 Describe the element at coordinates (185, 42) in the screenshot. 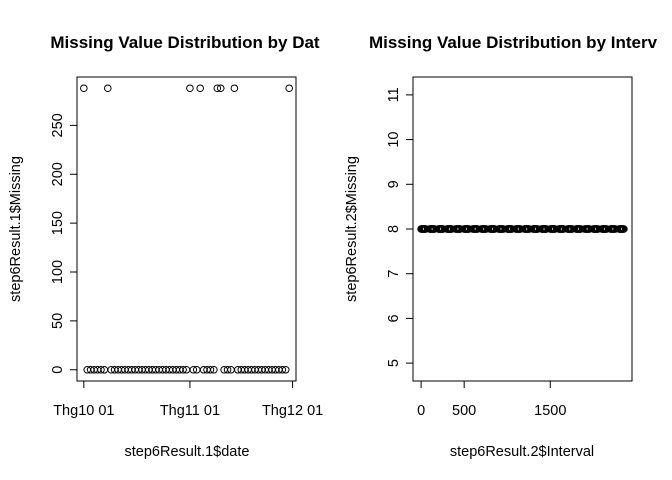

I see `left-chart-title: Missing Value Distribution by Dat` at that location.